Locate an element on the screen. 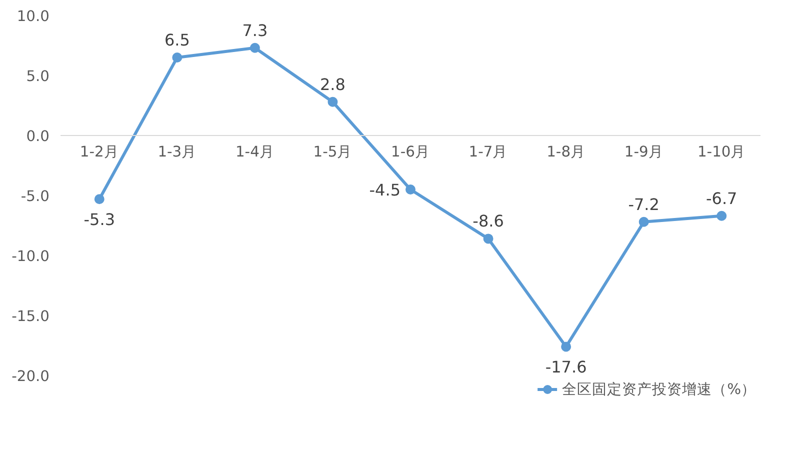 The image size is (800, 472). data-label: -4.5 is located at coordinates (384, 190).